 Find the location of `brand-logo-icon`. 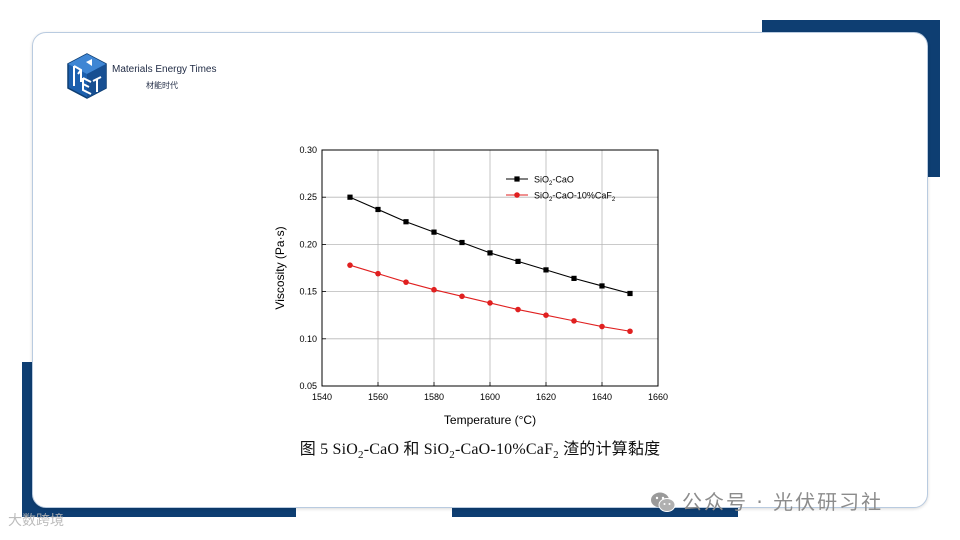

brand-logo-icon is located at coordinates (87, 76).